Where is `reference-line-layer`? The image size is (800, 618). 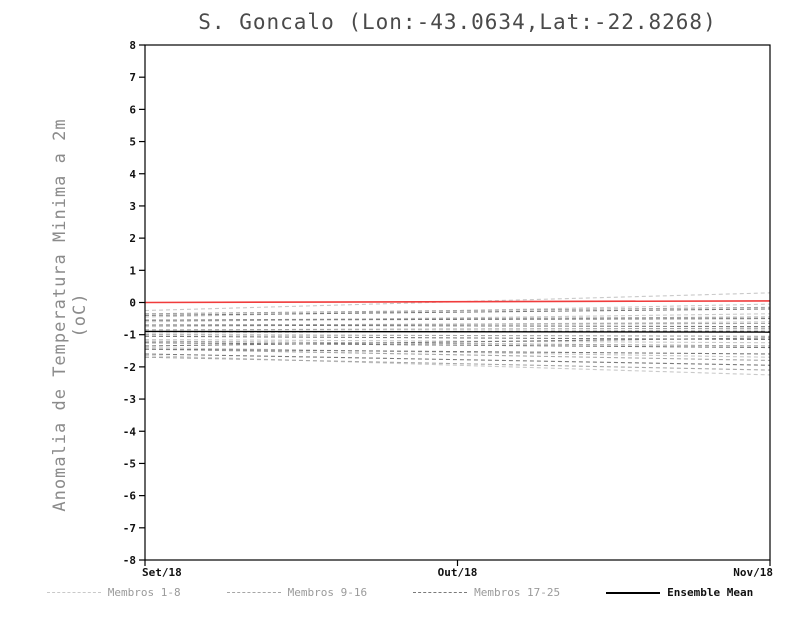
reference-line-layer is located at coordinates (457, 302).